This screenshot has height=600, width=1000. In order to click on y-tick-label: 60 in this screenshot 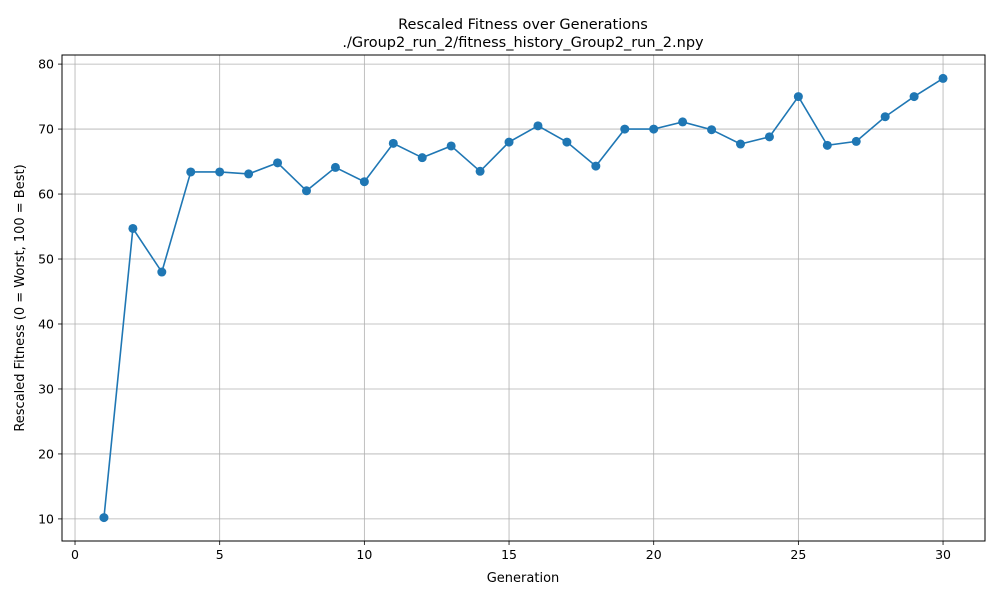, I will do `click(46, 194)`.